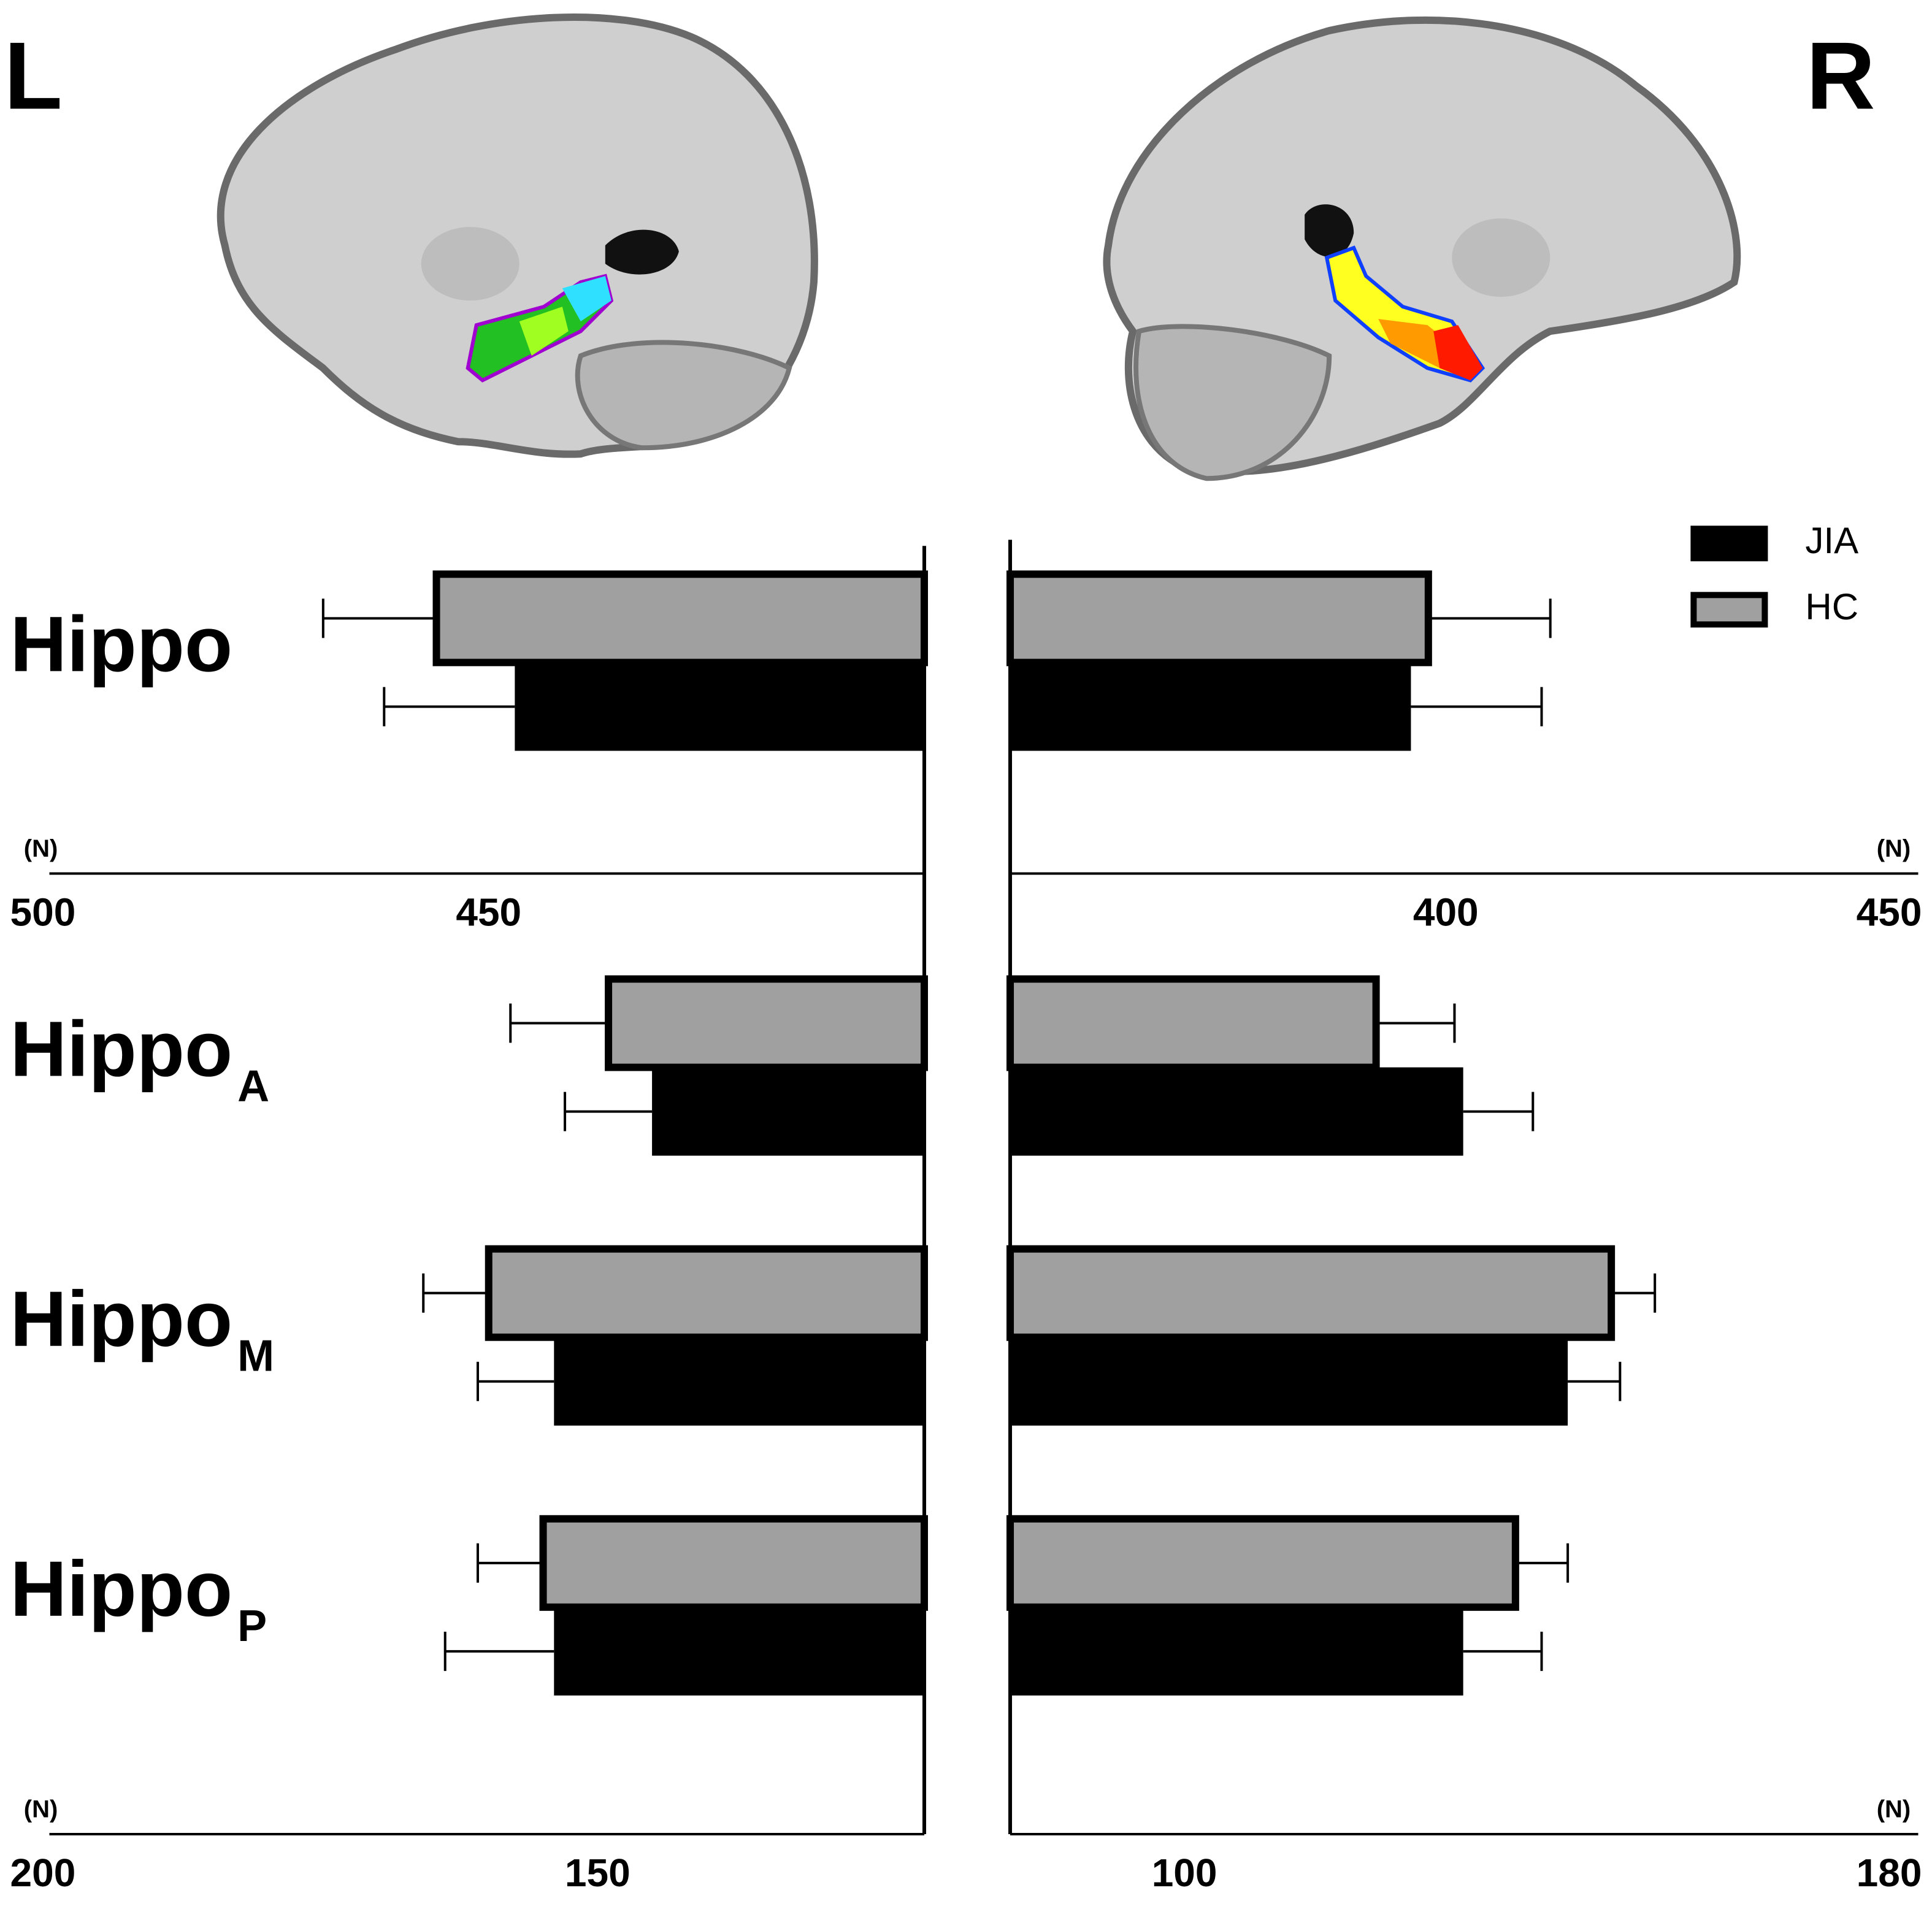 This screenshot has height=1920, width=1932. Describe the element at coordinates (1889, 1873) in the screenshot. I see `x-tick-label: 180` at that location.